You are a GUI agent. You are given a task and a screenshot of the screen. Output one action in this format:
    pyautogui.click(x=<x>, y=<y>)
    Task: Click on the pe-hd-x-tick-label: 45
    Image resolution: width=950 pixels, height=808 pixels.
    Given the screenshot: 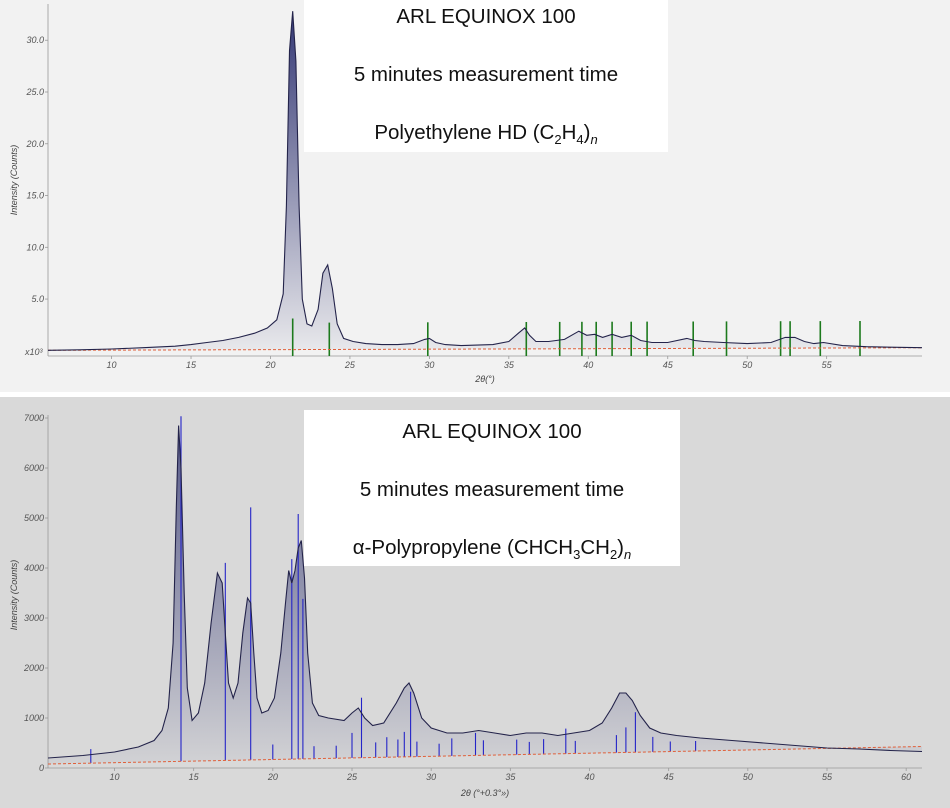 What is the action you would take?
    pyautogui.click(x=668, y=365)
    